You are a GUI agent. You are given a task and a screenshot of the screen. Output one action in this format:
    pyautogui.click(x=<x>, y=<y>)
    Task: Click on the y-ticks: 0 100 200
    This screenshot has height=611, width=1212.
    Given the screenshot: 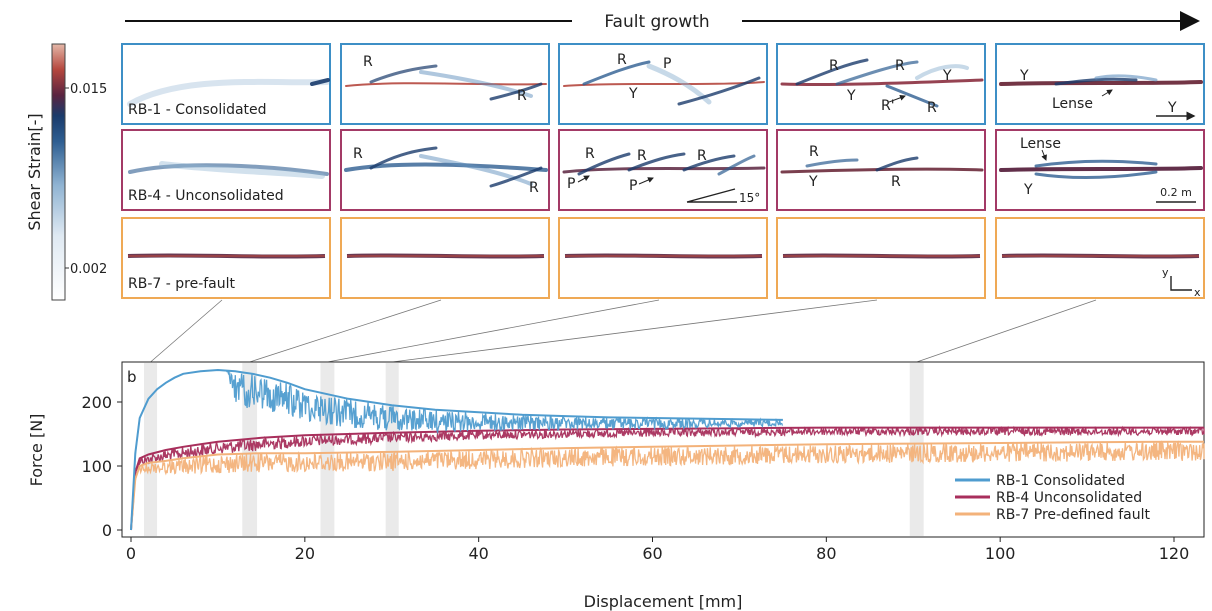 What is the action you would take?
    pyautogui.click(x=101, y=466)
    